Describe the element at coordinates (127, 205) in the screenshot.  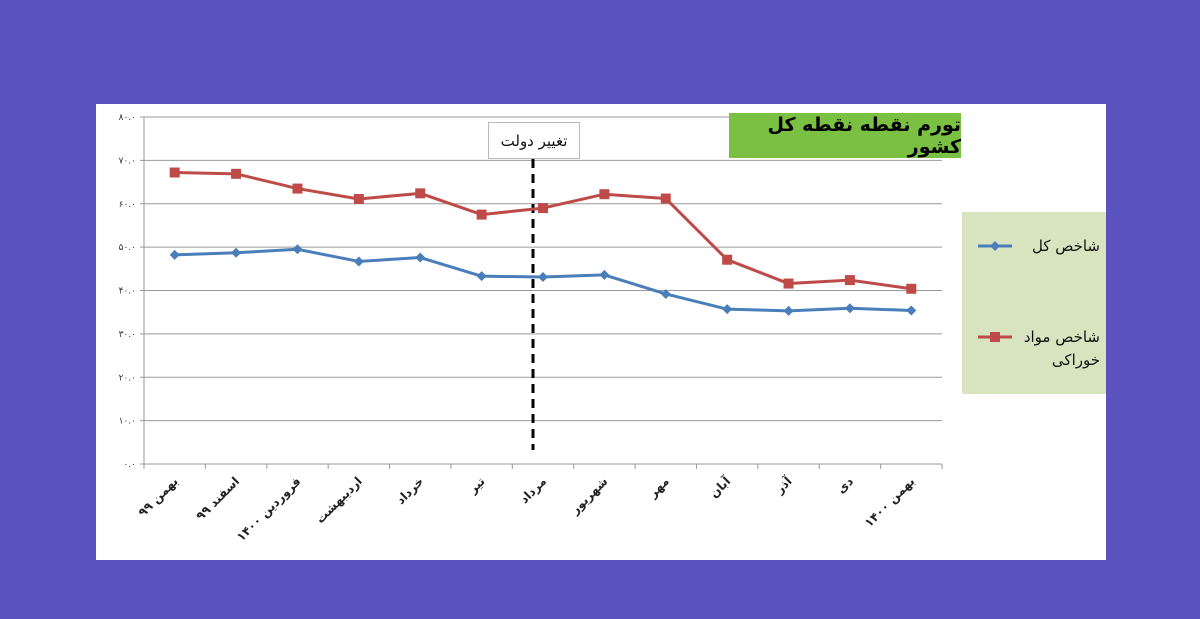
I see `y-tick-label: ۶۰.۰` at that location.